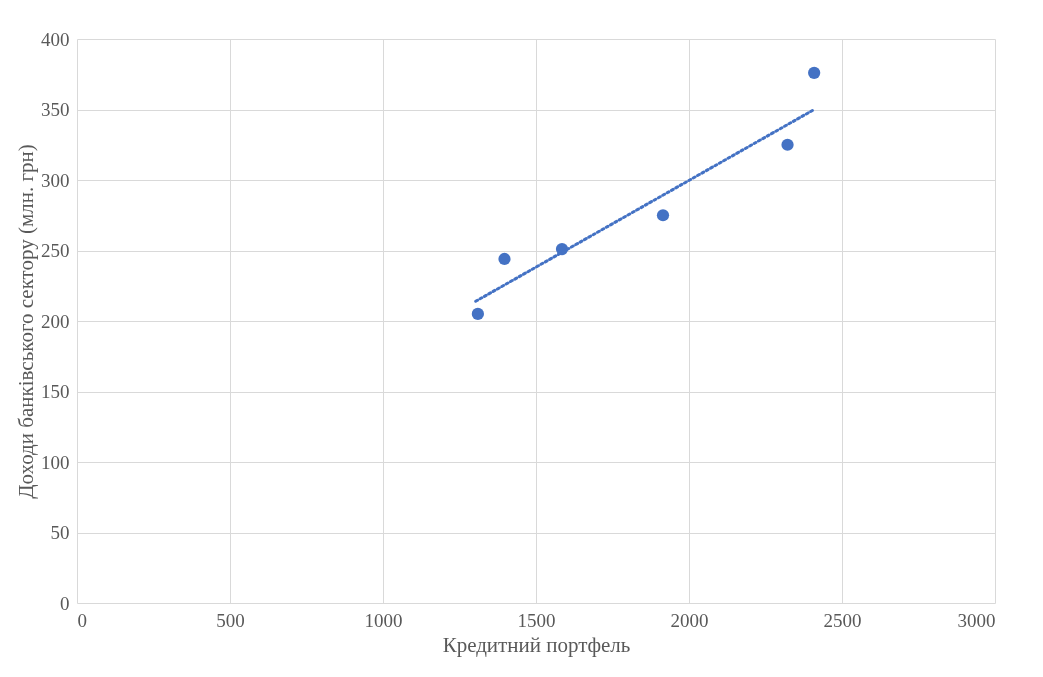  I want to click on y-tick-label: 350, so click(55, 109).